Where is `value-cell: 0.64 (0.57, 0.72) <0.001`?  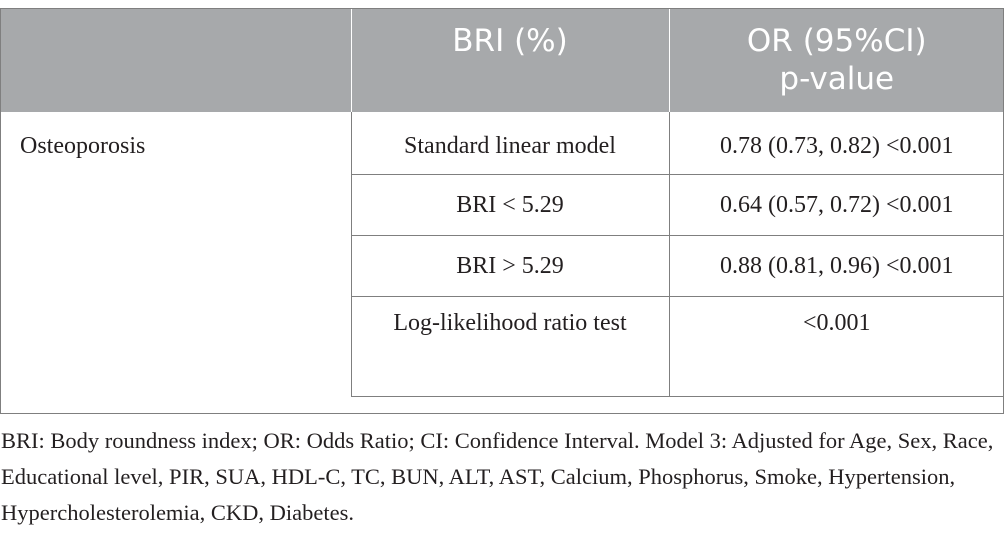
value-cell: 0.64 (0.57, 0.72) <0.001 is located at coordinates (836, 205).